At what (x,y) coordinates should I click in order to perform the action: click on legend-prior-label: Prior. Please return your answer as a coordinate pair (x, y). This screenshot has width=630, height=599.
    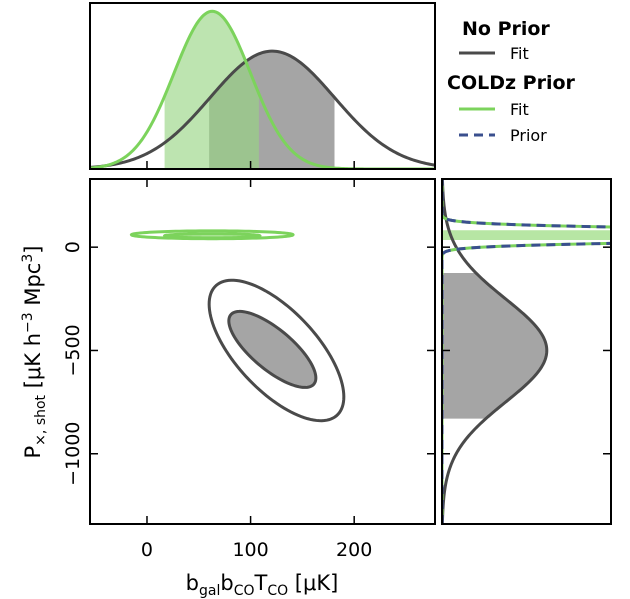
    Looking at the image, I should click on (528, 135).